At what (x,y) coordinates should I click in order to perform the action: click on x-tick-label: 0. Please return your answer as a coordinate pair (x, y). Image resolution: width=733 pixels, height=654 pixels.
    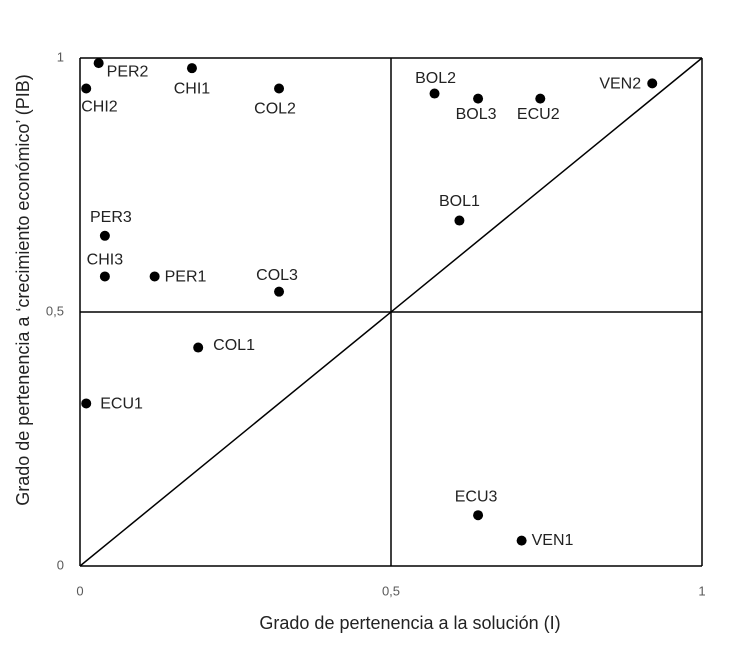
    Looking at the image, I should click on (79, 590).